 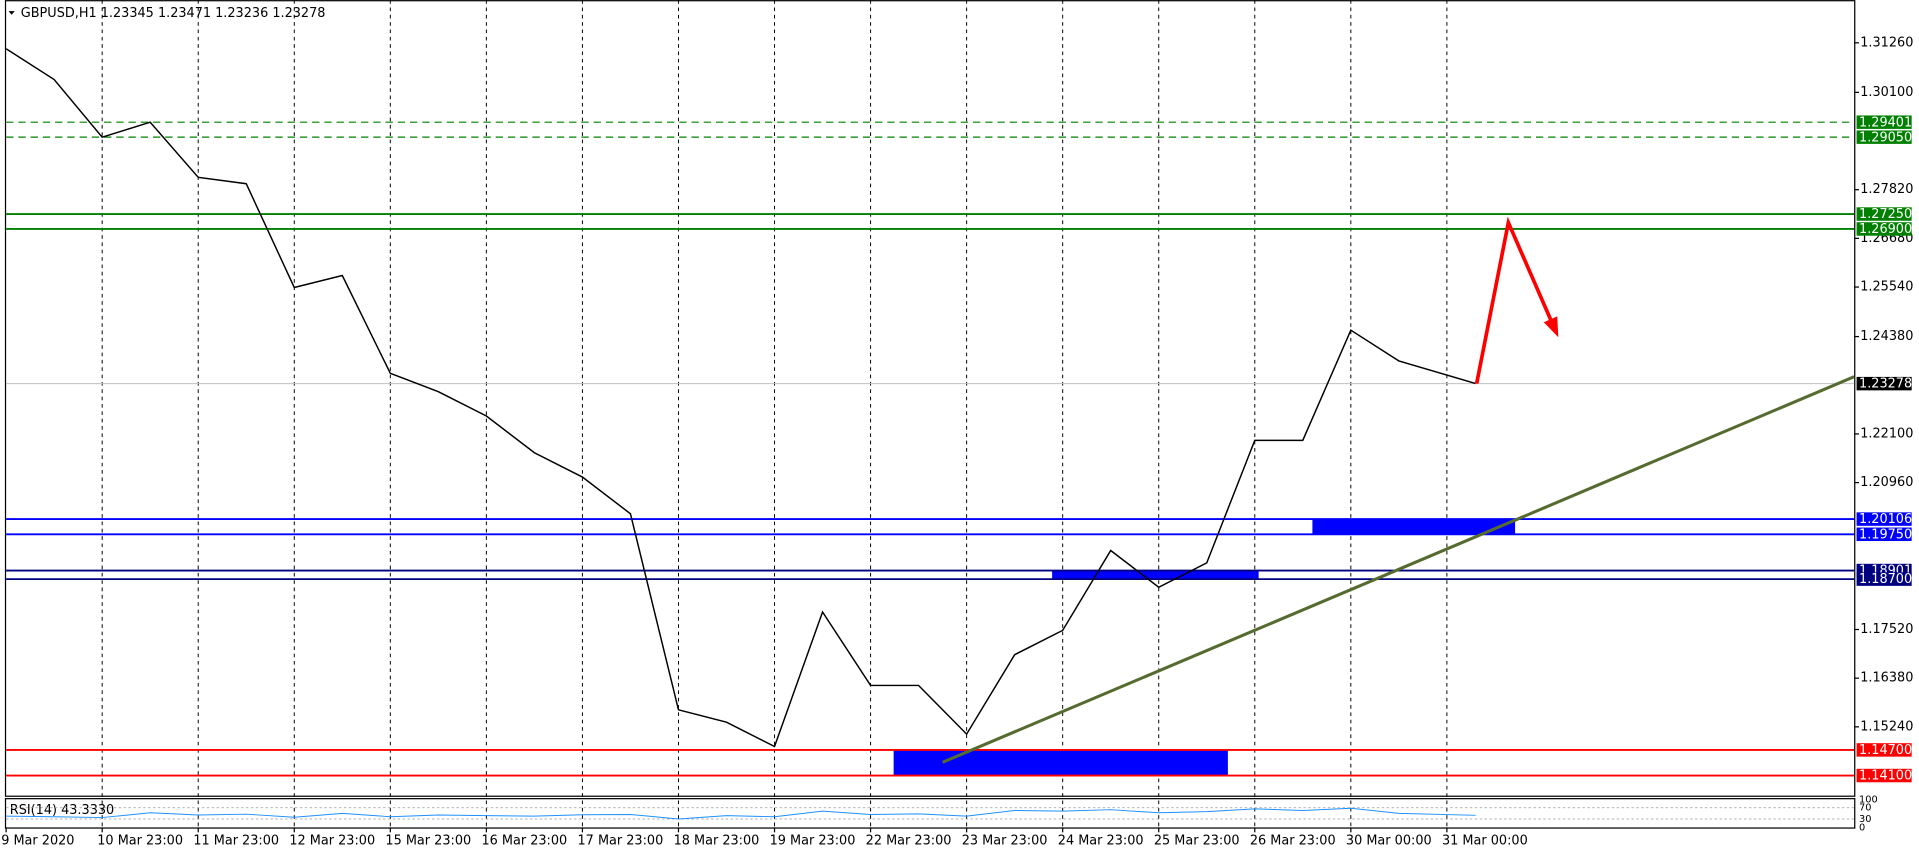 What do you see at coordinates (1005, 840) in the screenshot?
I see `x-tick-label: 23 Mar 23:00` at bounding box center [1005, 840].